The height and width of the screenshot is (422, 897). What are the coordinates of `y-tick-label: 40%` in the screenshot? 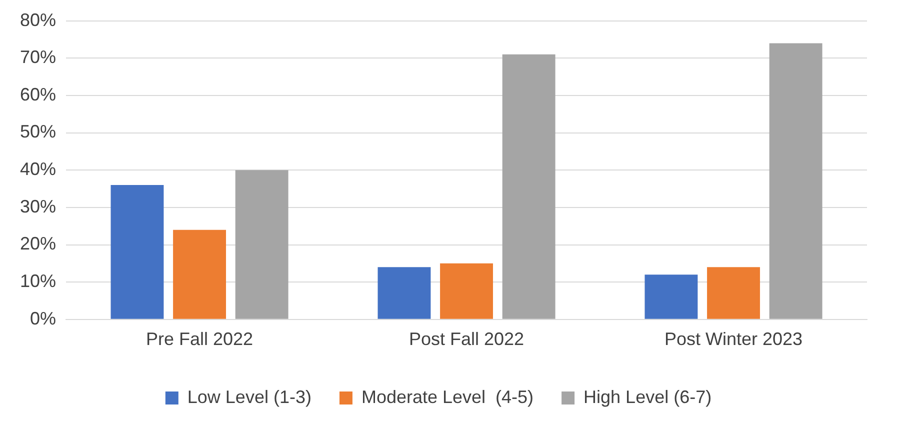 It's located at (38, 169).